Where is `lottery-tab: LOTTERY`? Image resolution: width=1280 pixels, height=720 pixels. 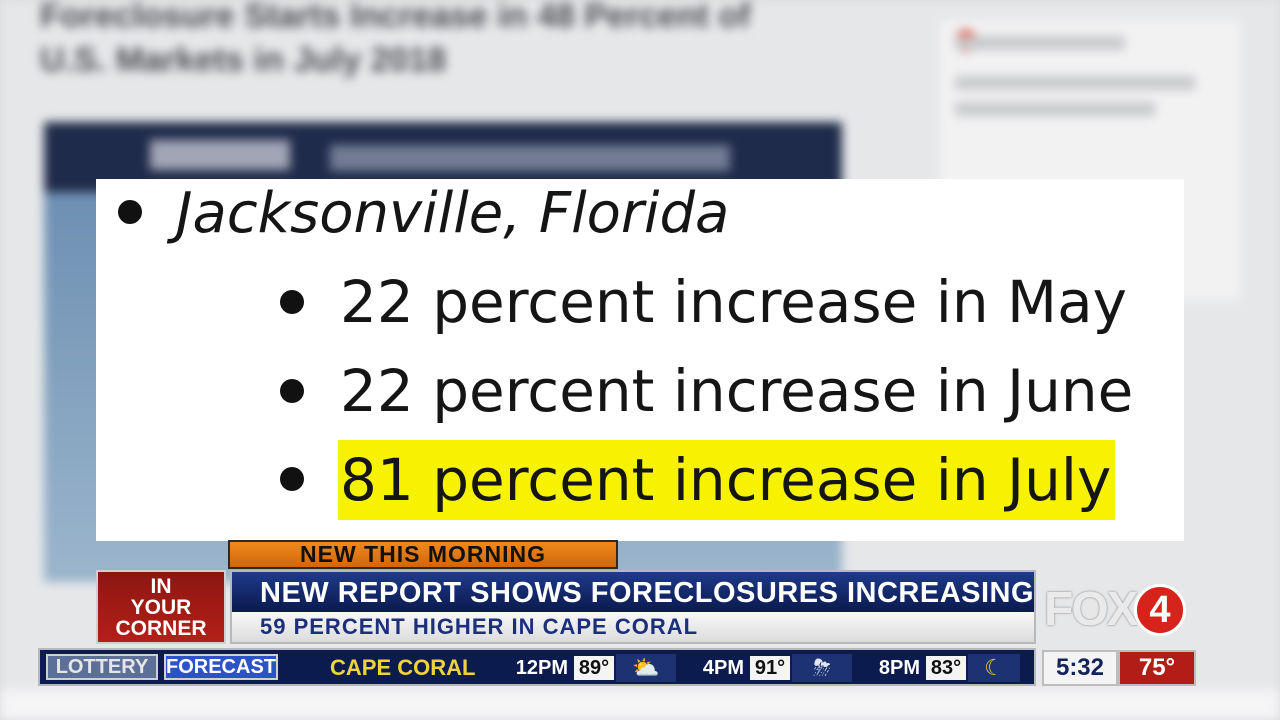
lottery-tab: LOTTERY is located at coordinates (102, 667).